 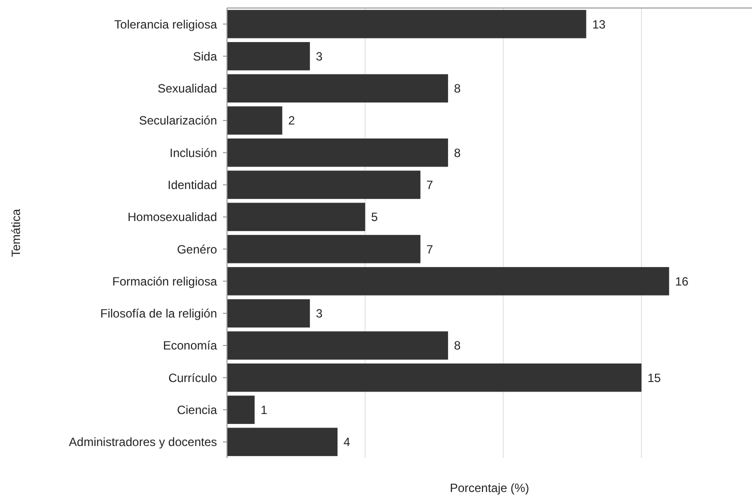 What do you see at coordinates (197, 409) in the screenshot?
I see `y-tick-label: Ciencia` at bounding box center [197, 409].